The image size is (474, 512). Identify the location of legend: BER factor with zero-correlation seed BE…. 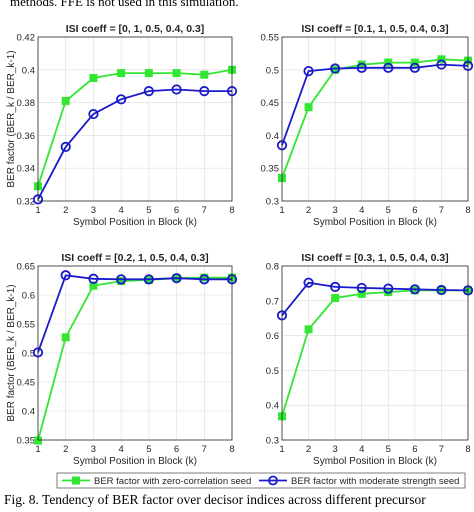
(261, 480).